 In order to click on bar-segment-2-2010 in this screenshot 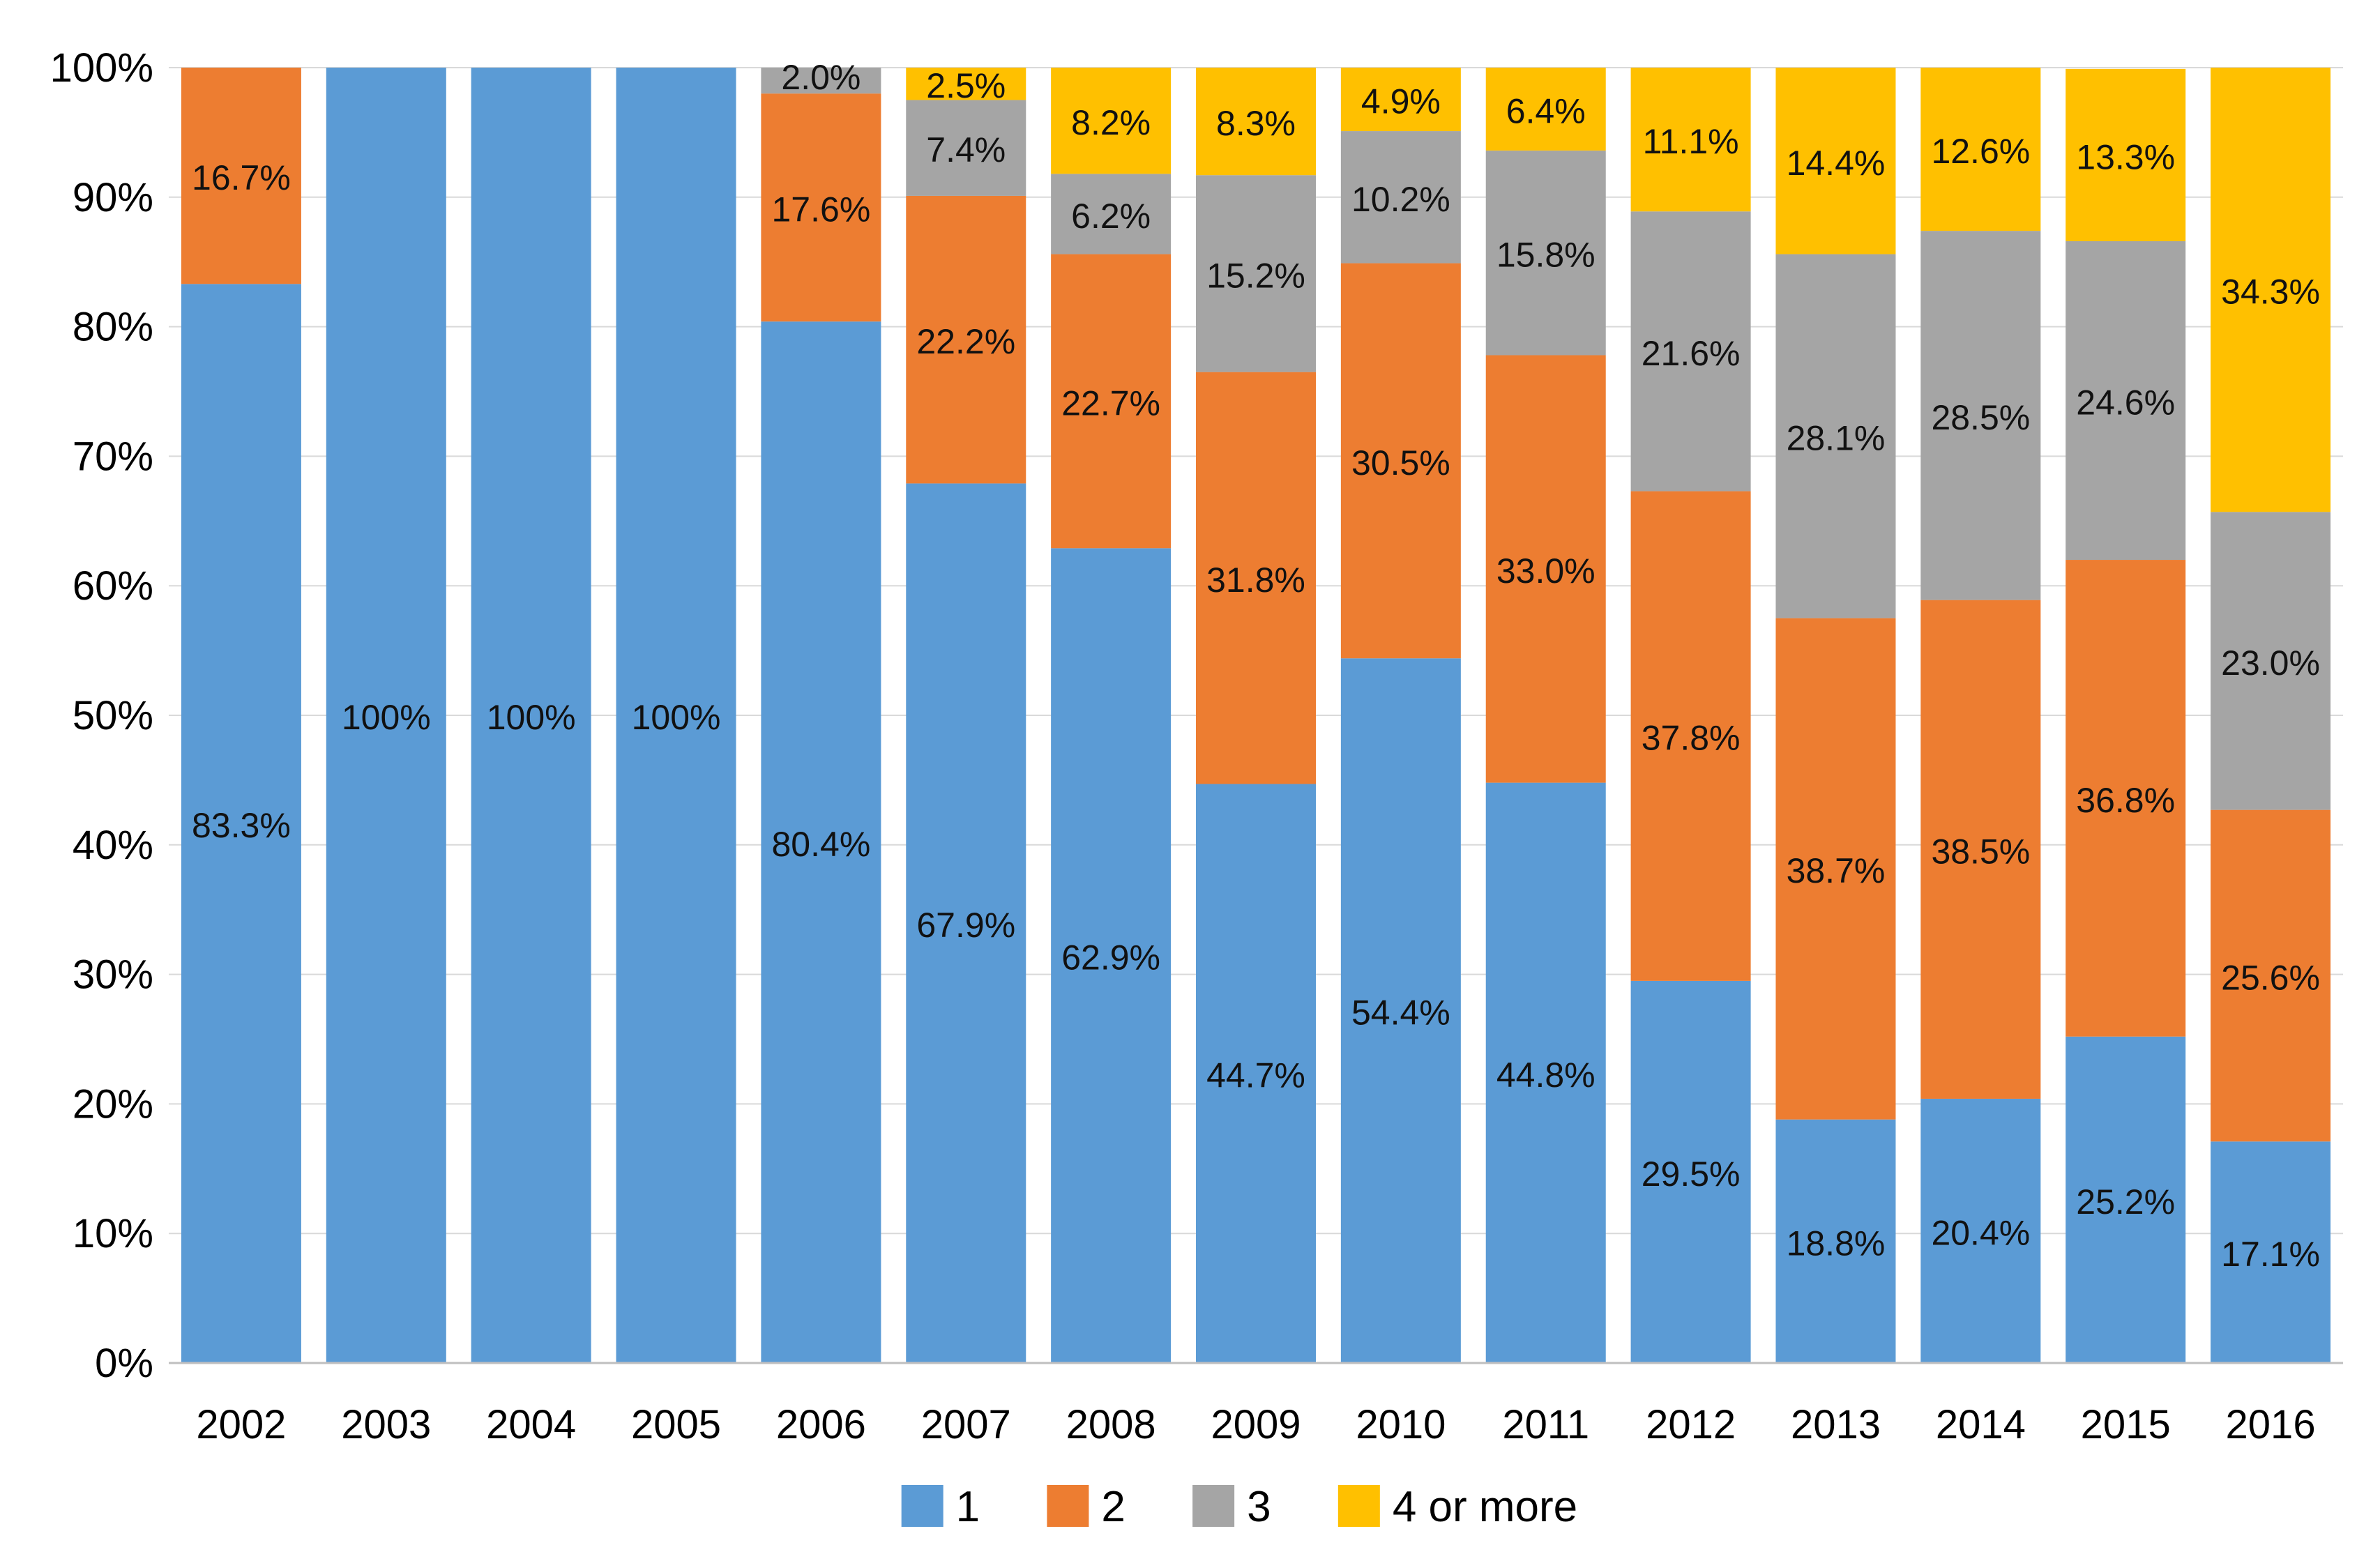, I will do `click(1400, 461)`.